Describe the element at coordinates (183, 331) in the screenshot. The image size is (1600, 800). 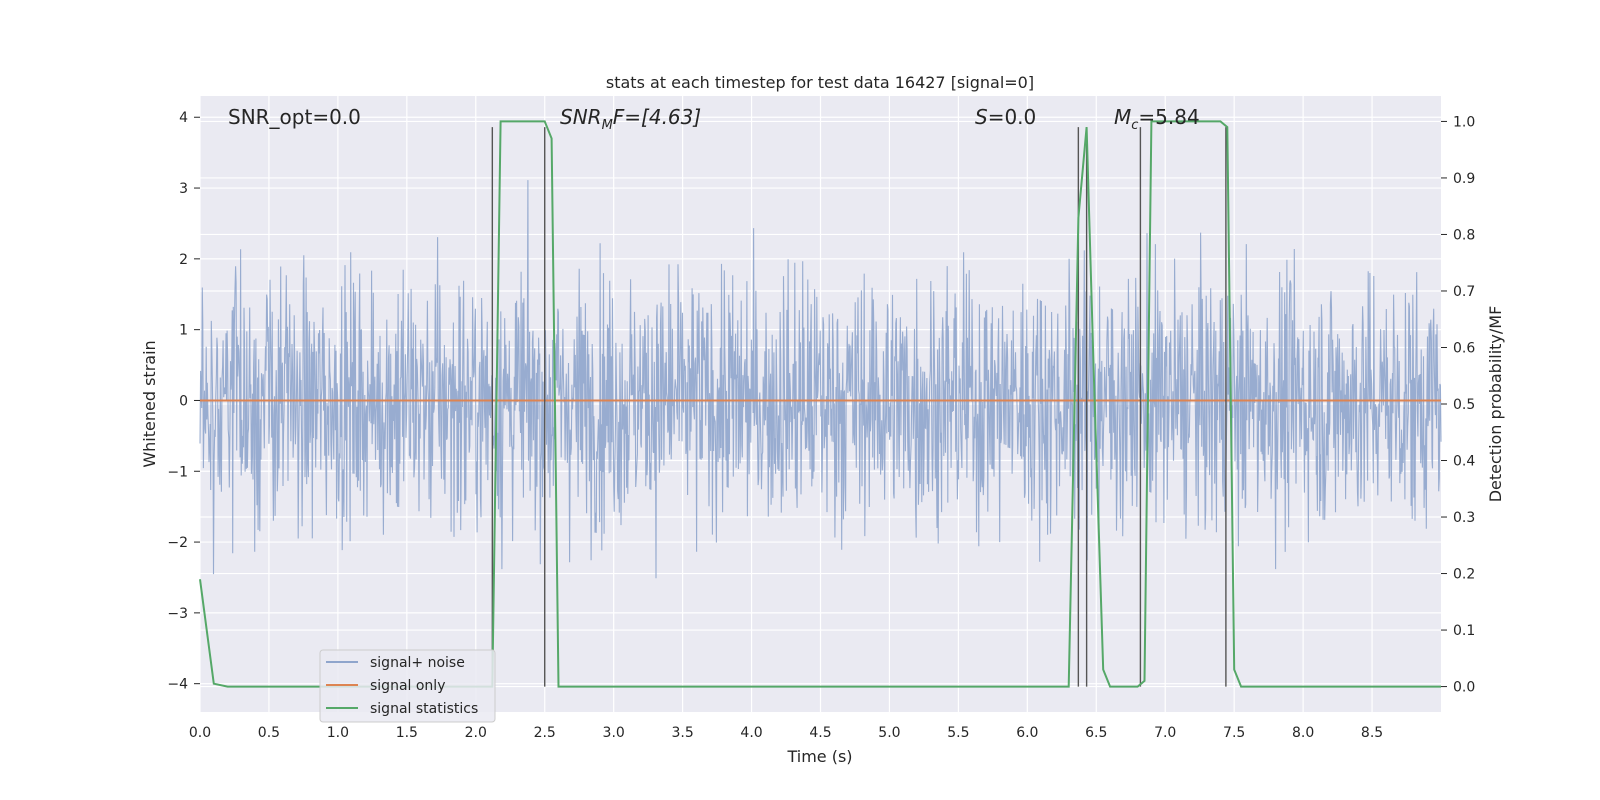
I see `y-tick-label-left: 1` at that location.